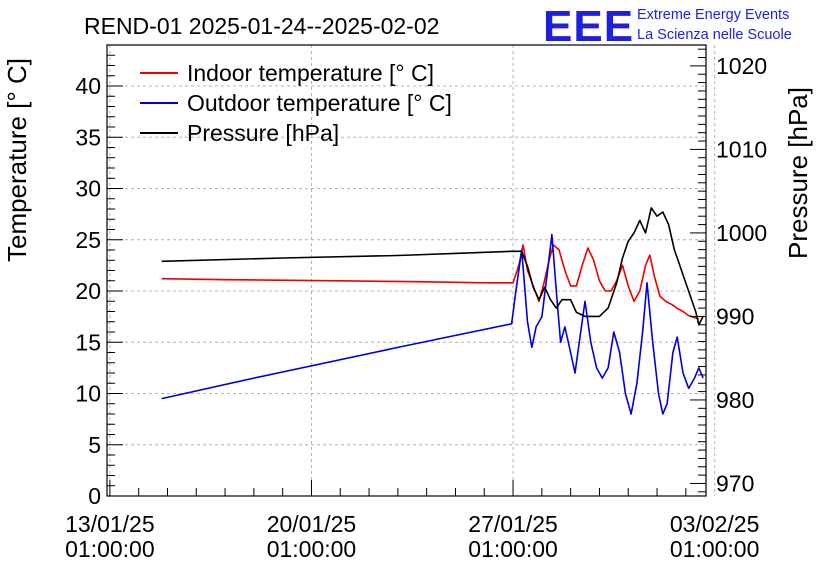 This screenshot has width=836, height=572. I want to click on left-axis: 0 5 10 15 20 25 30 35 40, so click(99, 276).